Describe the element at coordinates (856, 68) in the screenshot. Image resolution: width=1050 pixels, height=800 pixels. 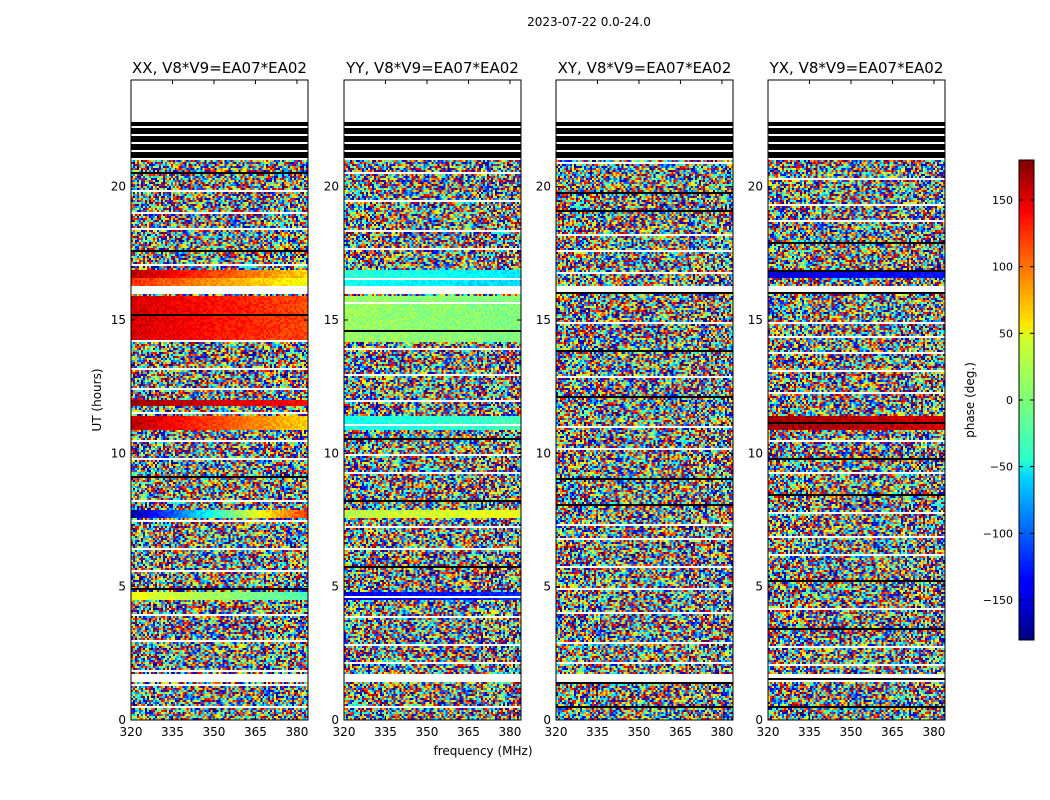
I see `panel-title-yx: YX, V8*V9=EA07*EA02` at that location.